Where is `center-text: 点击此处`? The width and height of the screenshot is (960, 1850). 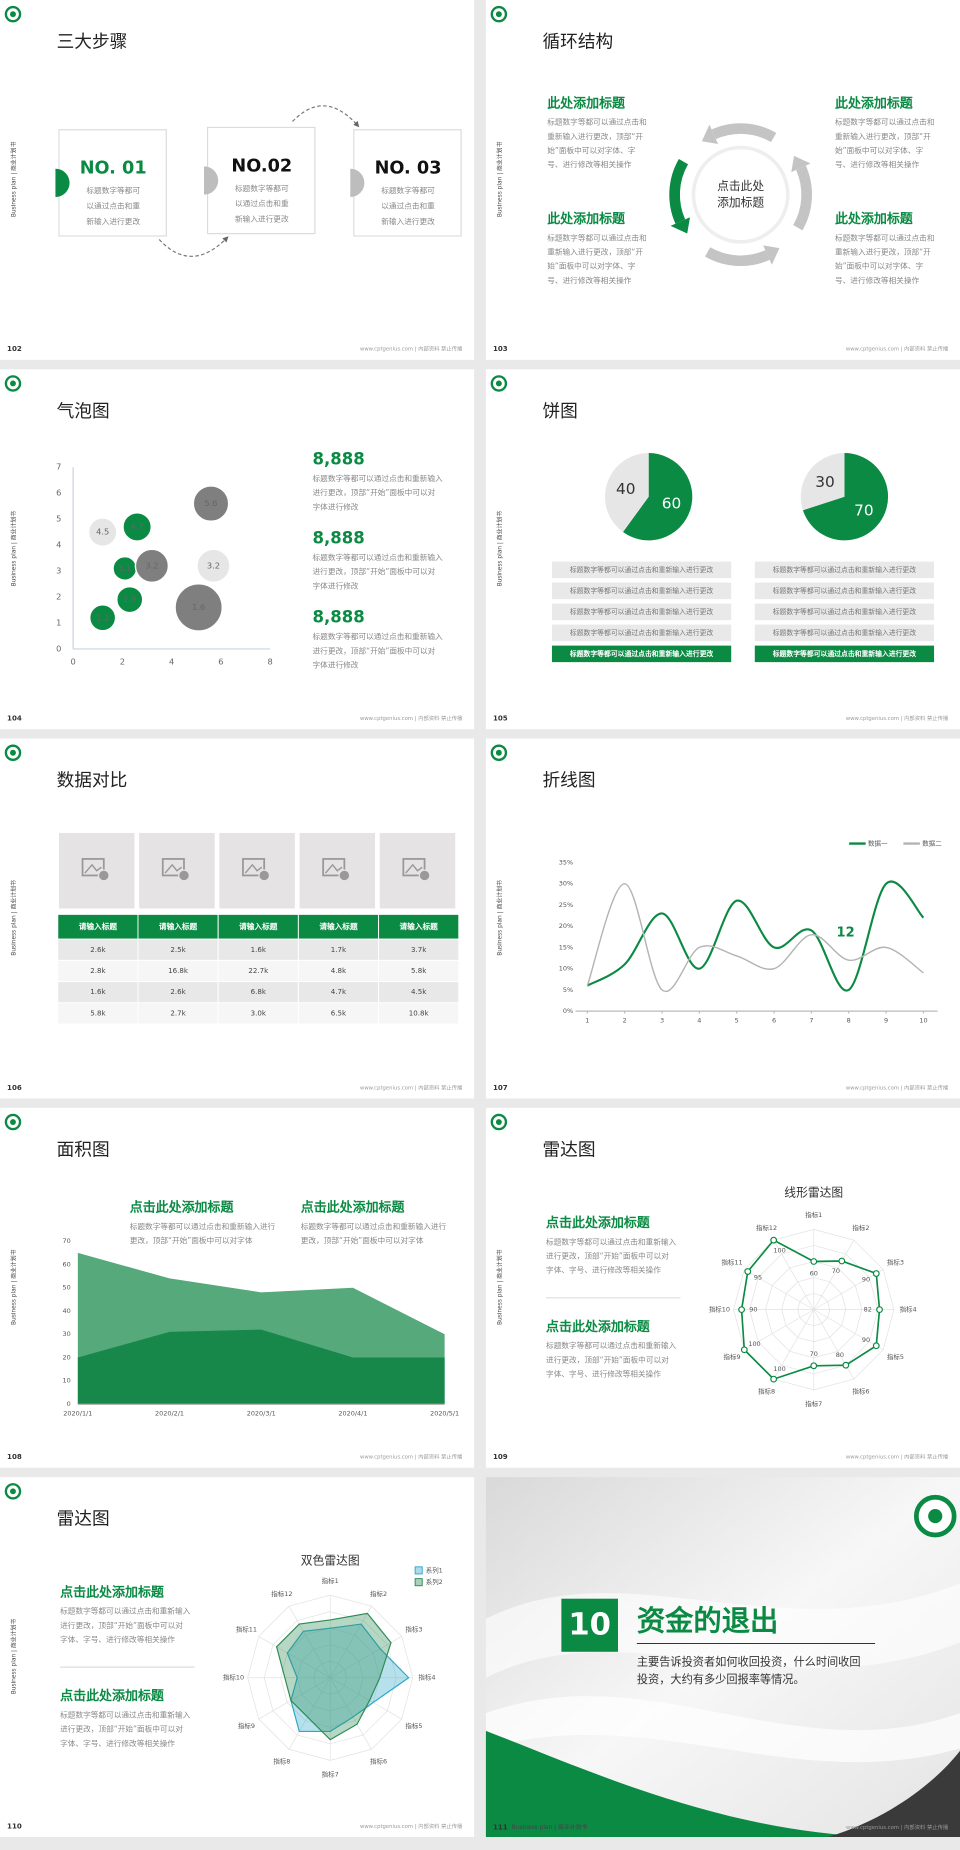 center-text: 点击此处 is located at coordinates (740, 186).